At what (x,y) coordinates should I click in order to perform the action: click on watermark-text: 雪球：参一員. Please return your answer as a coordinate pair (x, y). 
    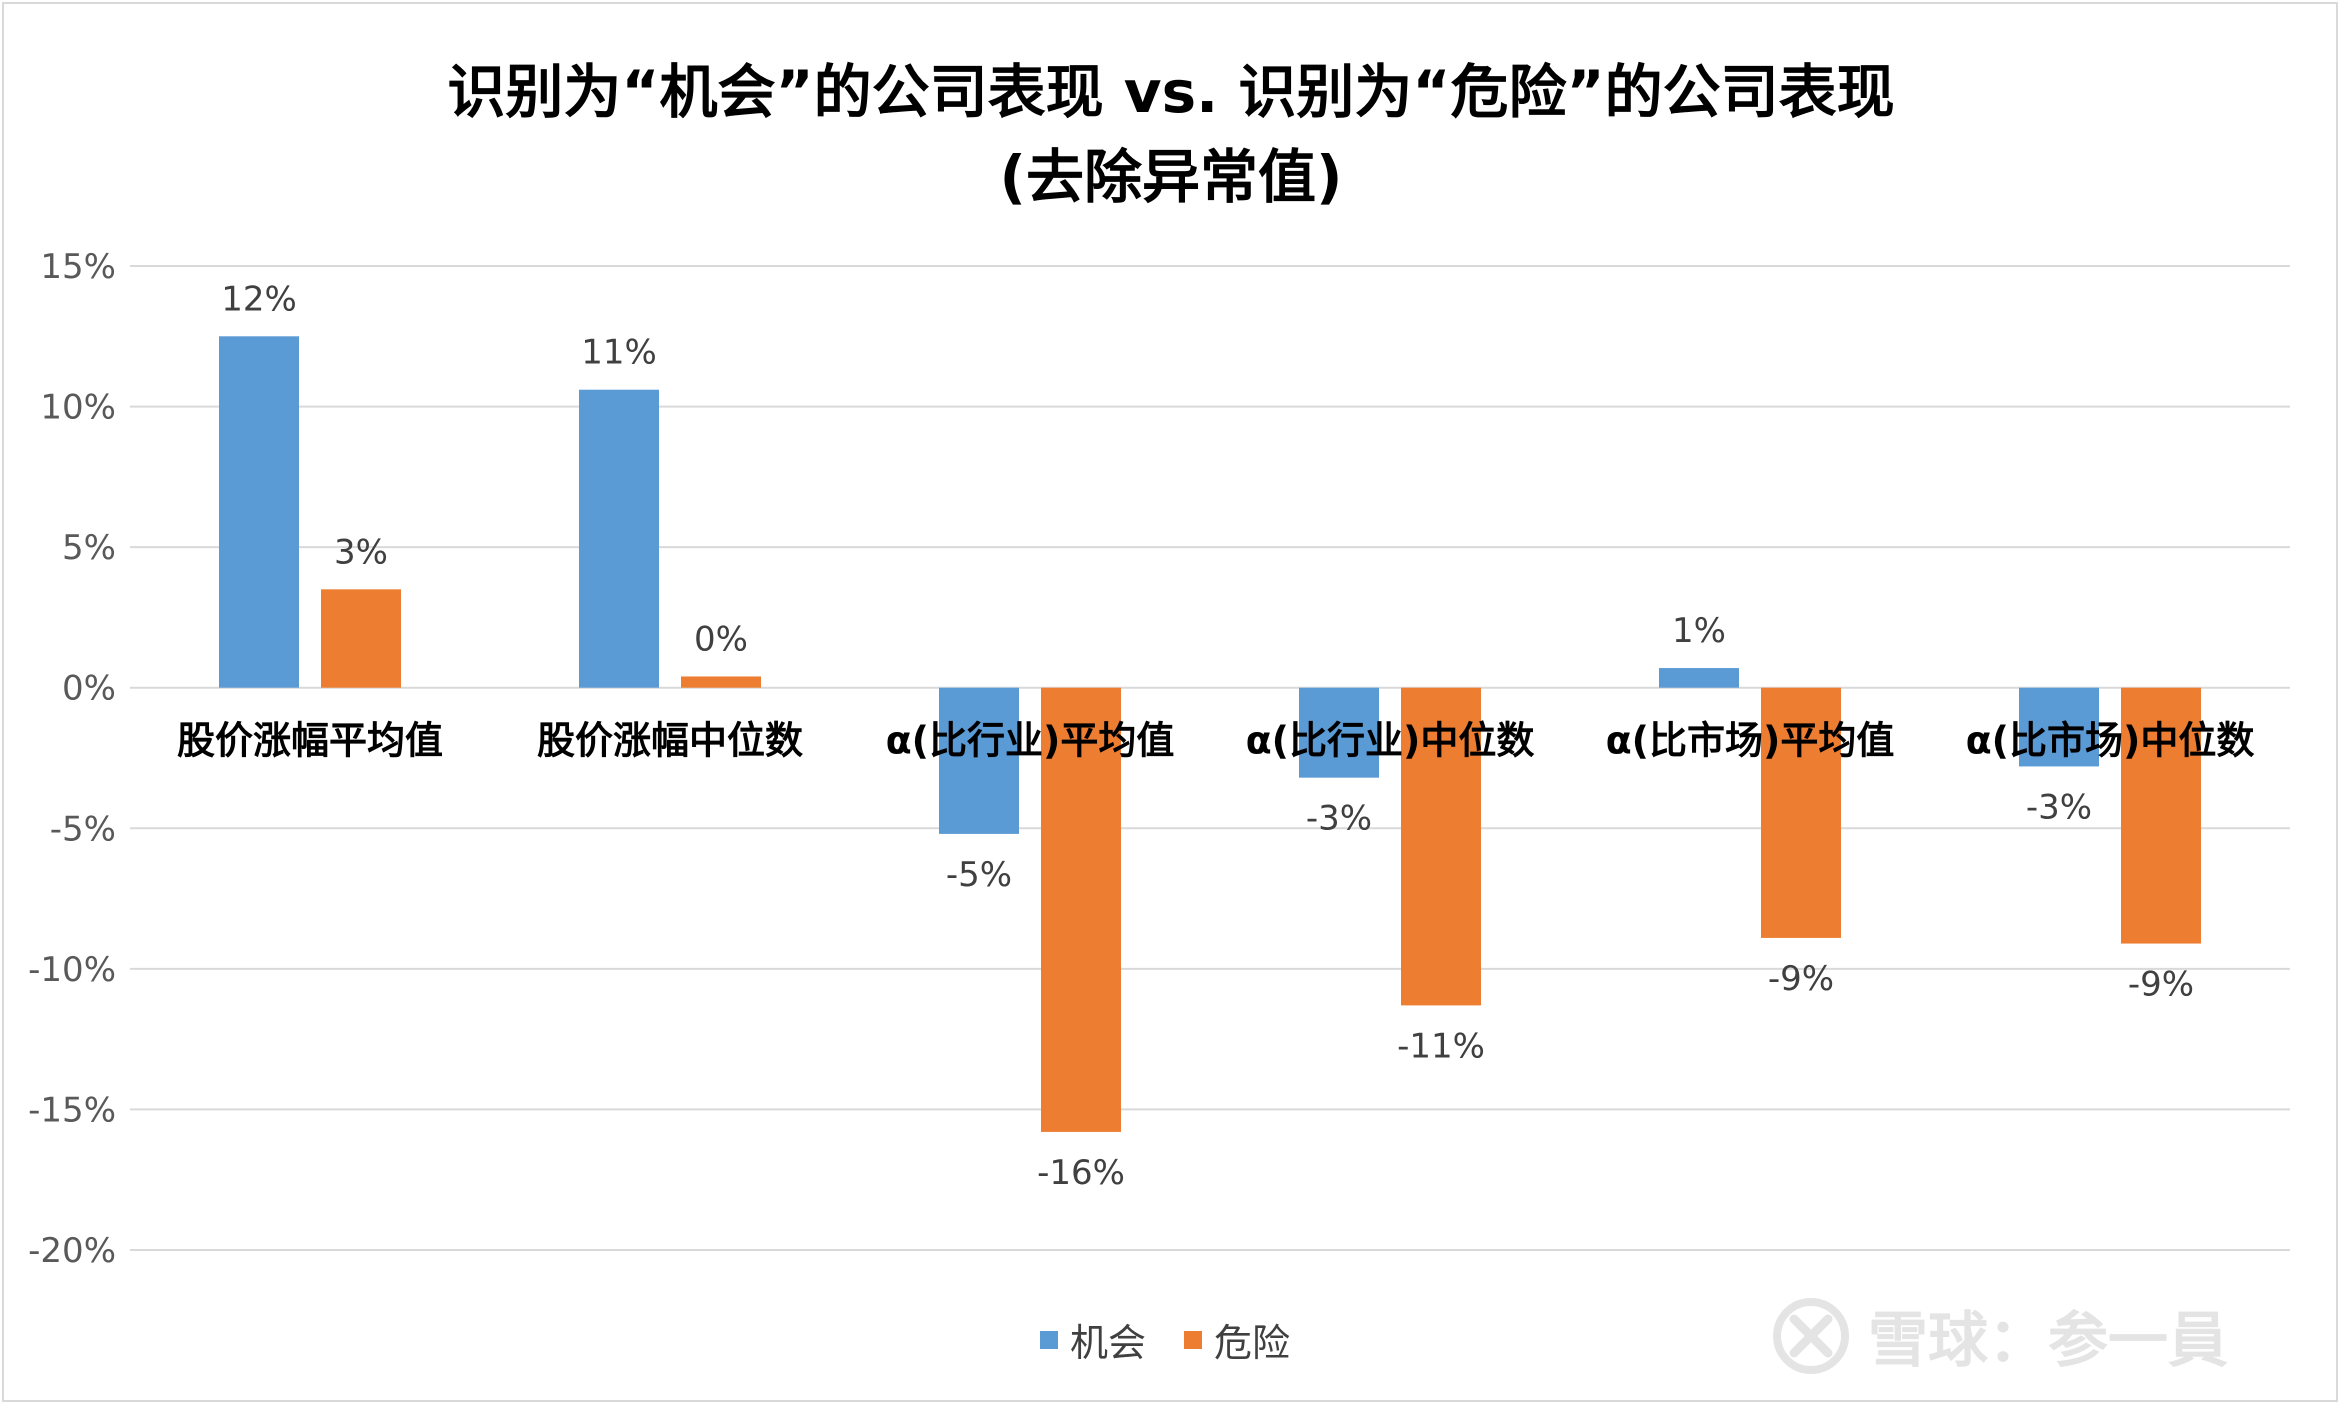
    Looking at the image, I should click on (2048, 1341).